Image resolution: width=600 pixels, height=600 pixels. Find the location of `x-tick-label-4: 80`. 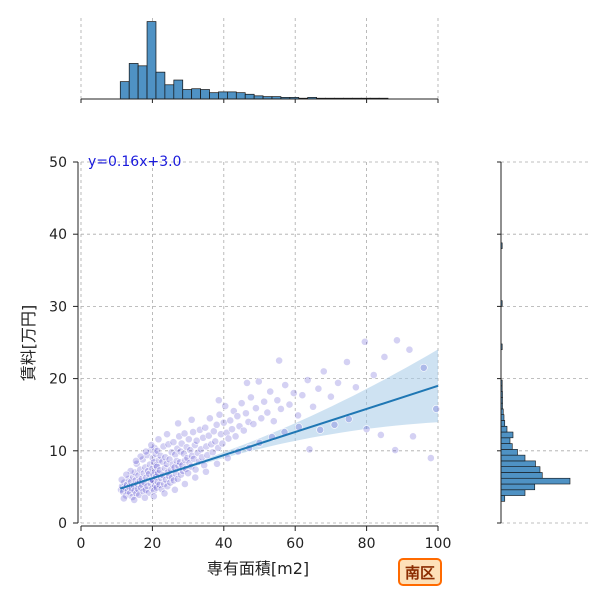

x-tick-label-4: 80 is located at coordinates (367, 544).